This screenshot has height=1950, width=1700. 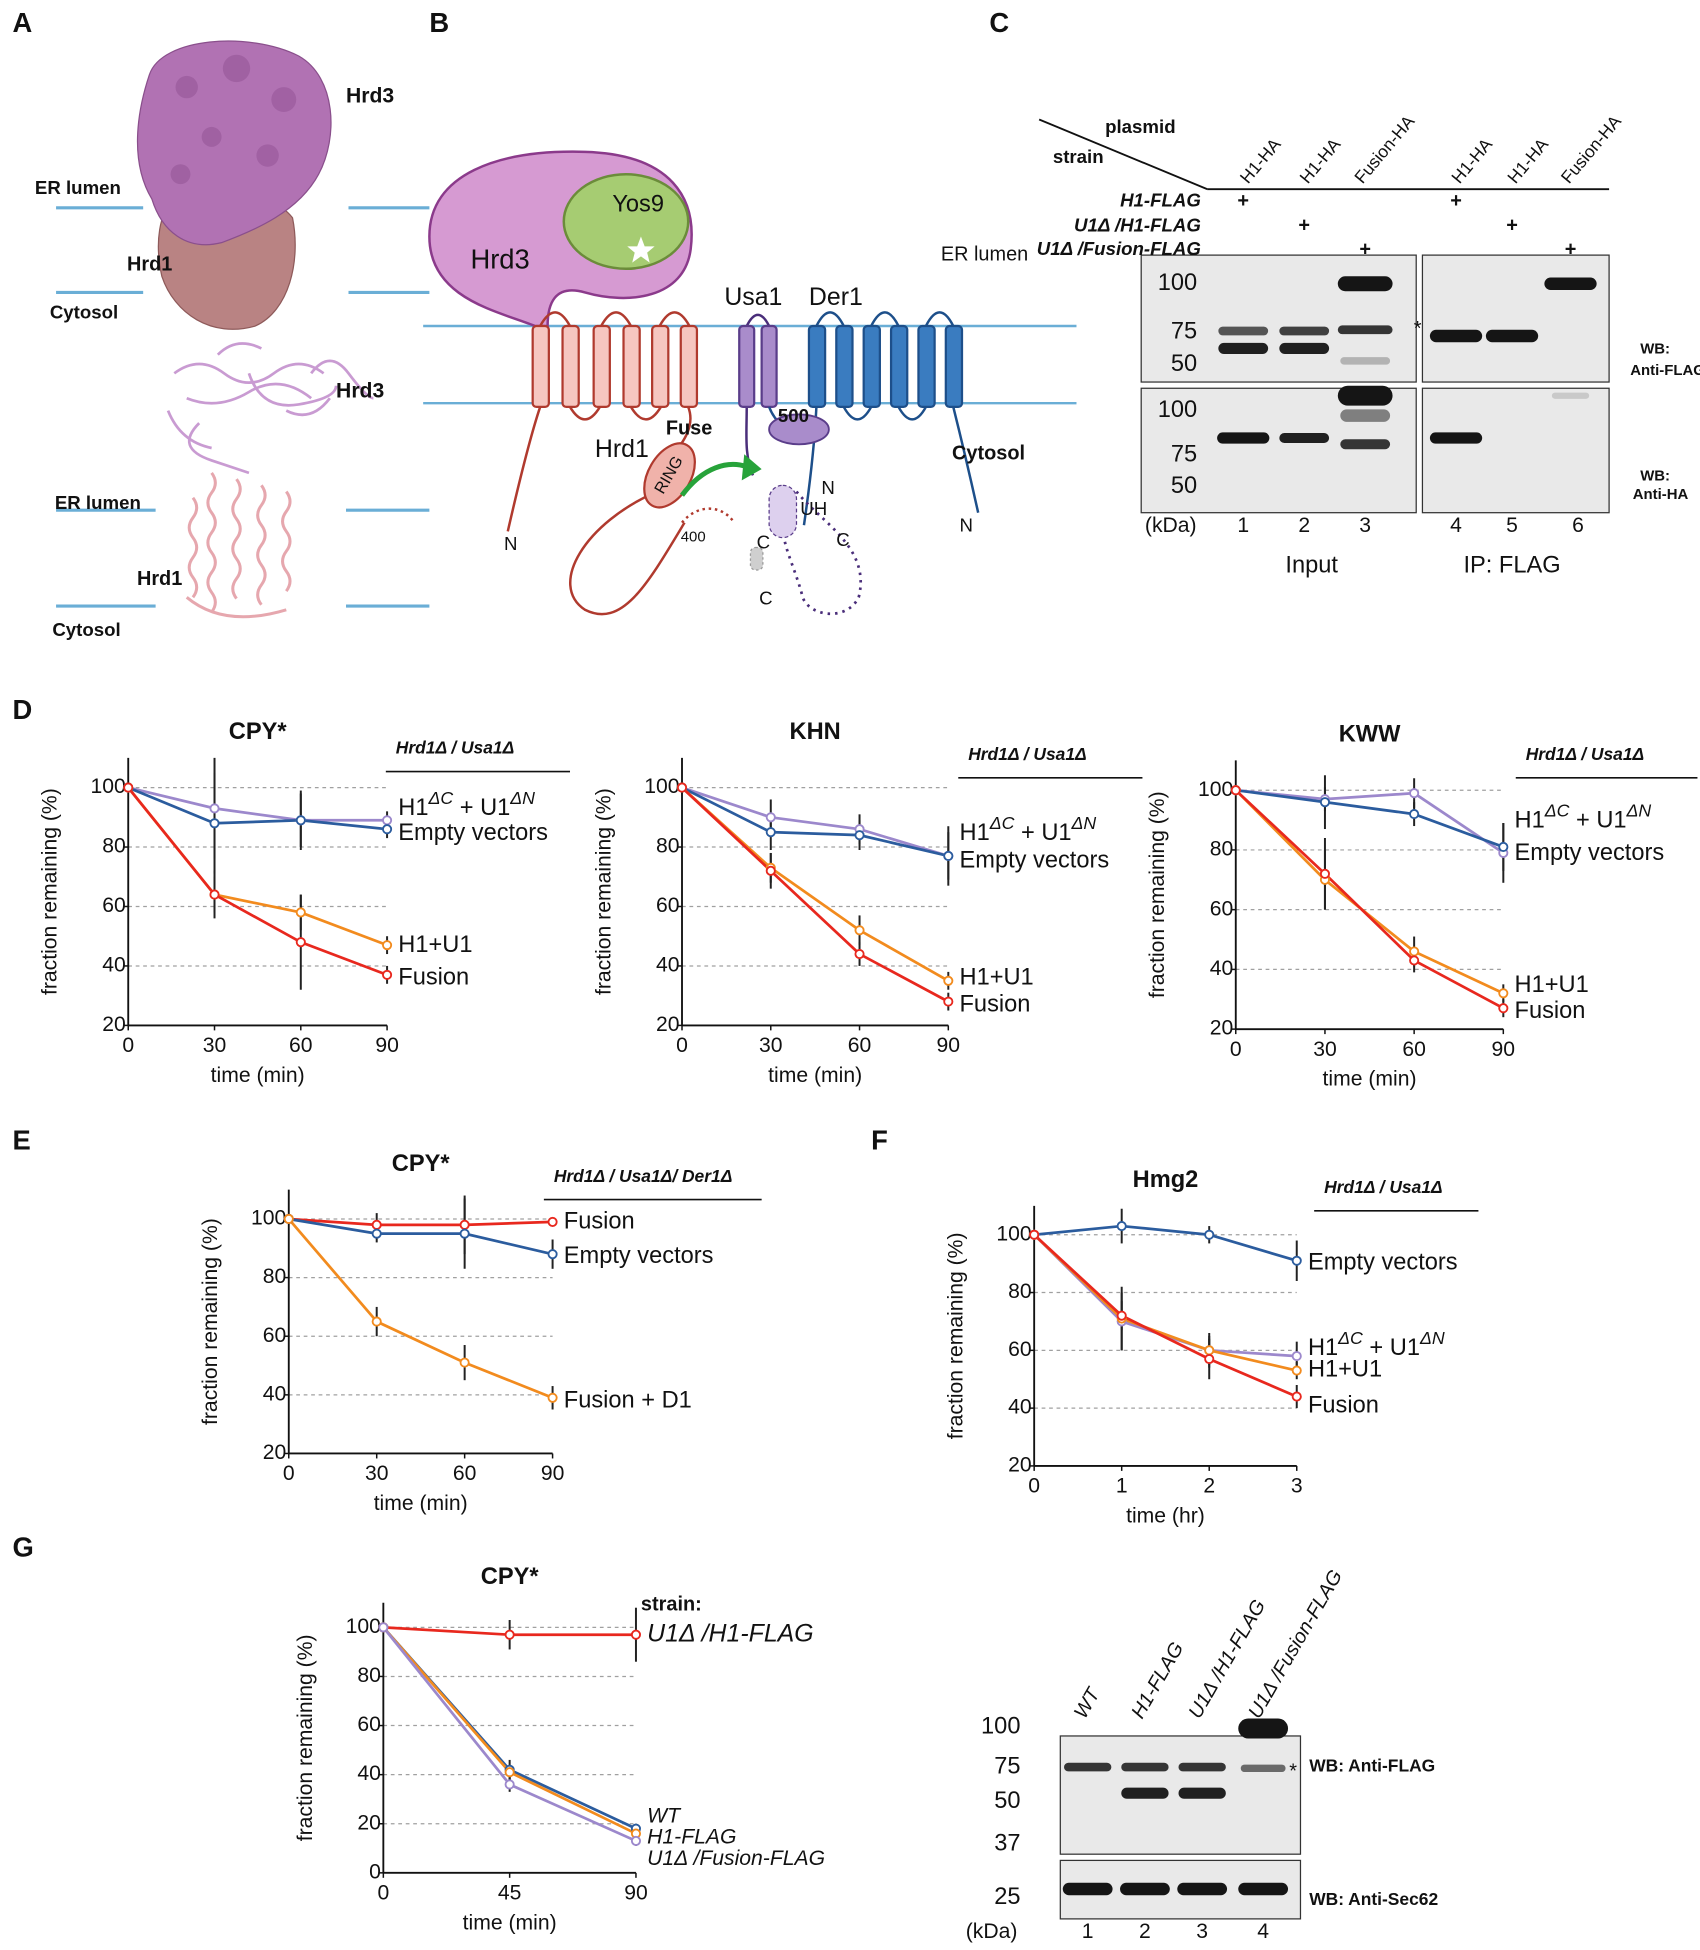 I want to click on label: (kDa), so click(x=1171, y=525).